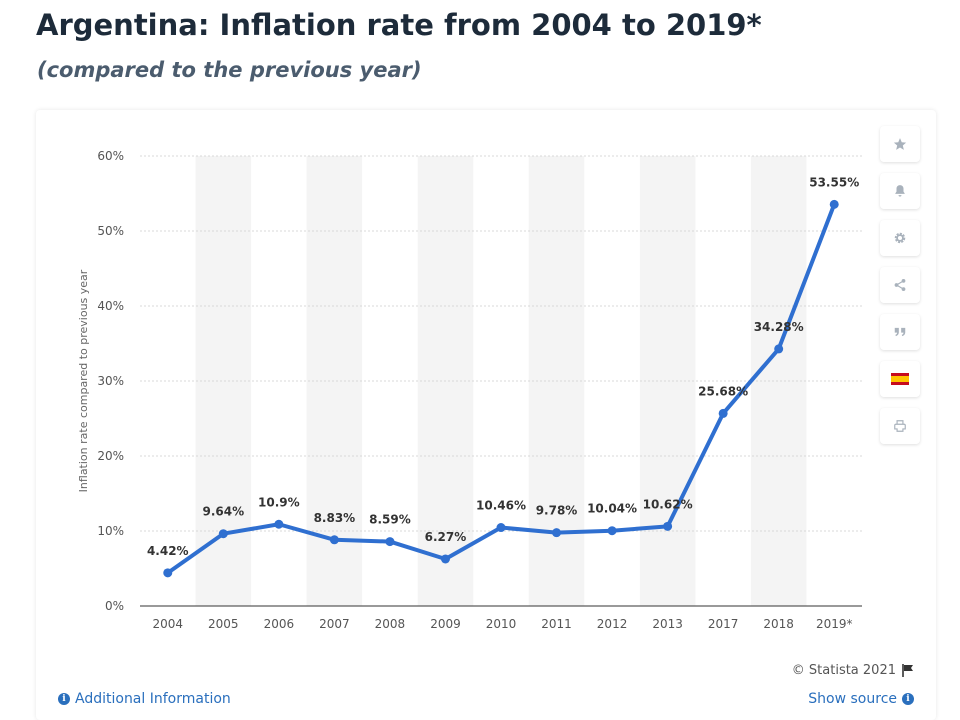 This screenshot has width=960, height=720. Describe the element at coordinates (279, 624) in the screenshot. I see `x-tick-label: 2006` at that location.